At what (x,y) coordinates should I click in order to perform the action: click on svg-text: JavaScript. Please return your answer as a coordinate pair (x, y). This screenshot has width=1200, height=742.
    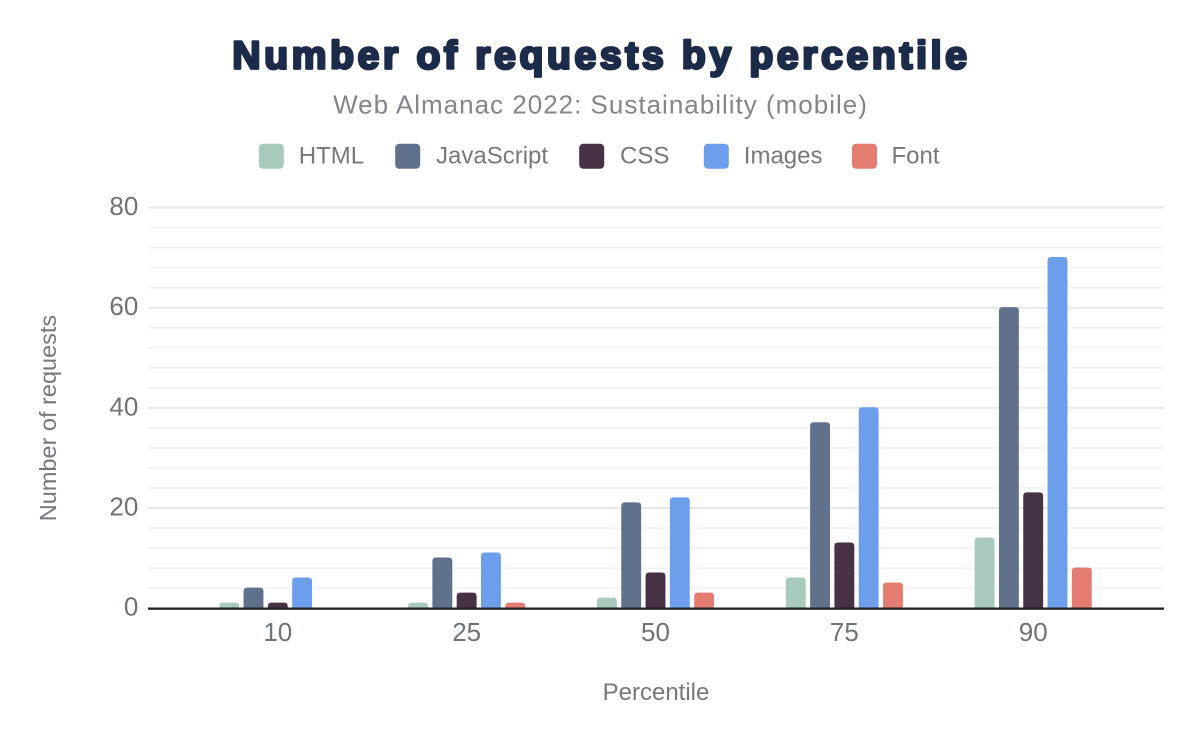
    Looking at the image, I should click on (492, 156).